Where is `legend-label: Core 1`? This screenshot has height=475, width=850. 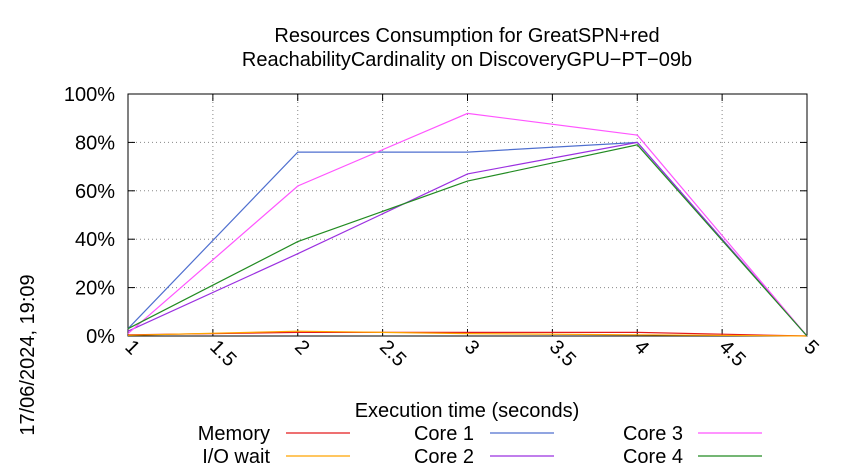 legend-label: Core 1 is located at coordinates (444, 434).